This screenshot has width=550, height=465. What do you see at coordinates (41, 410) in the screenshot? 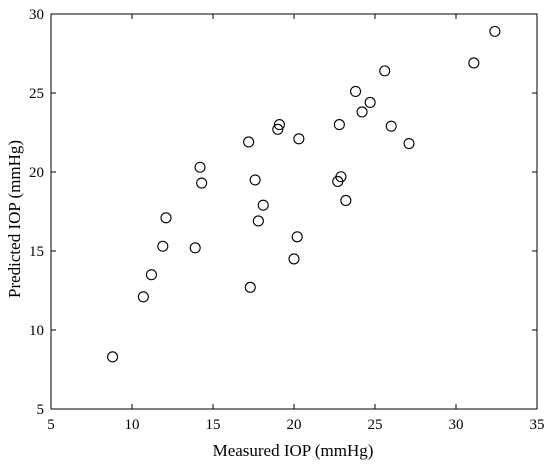
I see `y-tick-label: 5` at bounding box center [41, 410].